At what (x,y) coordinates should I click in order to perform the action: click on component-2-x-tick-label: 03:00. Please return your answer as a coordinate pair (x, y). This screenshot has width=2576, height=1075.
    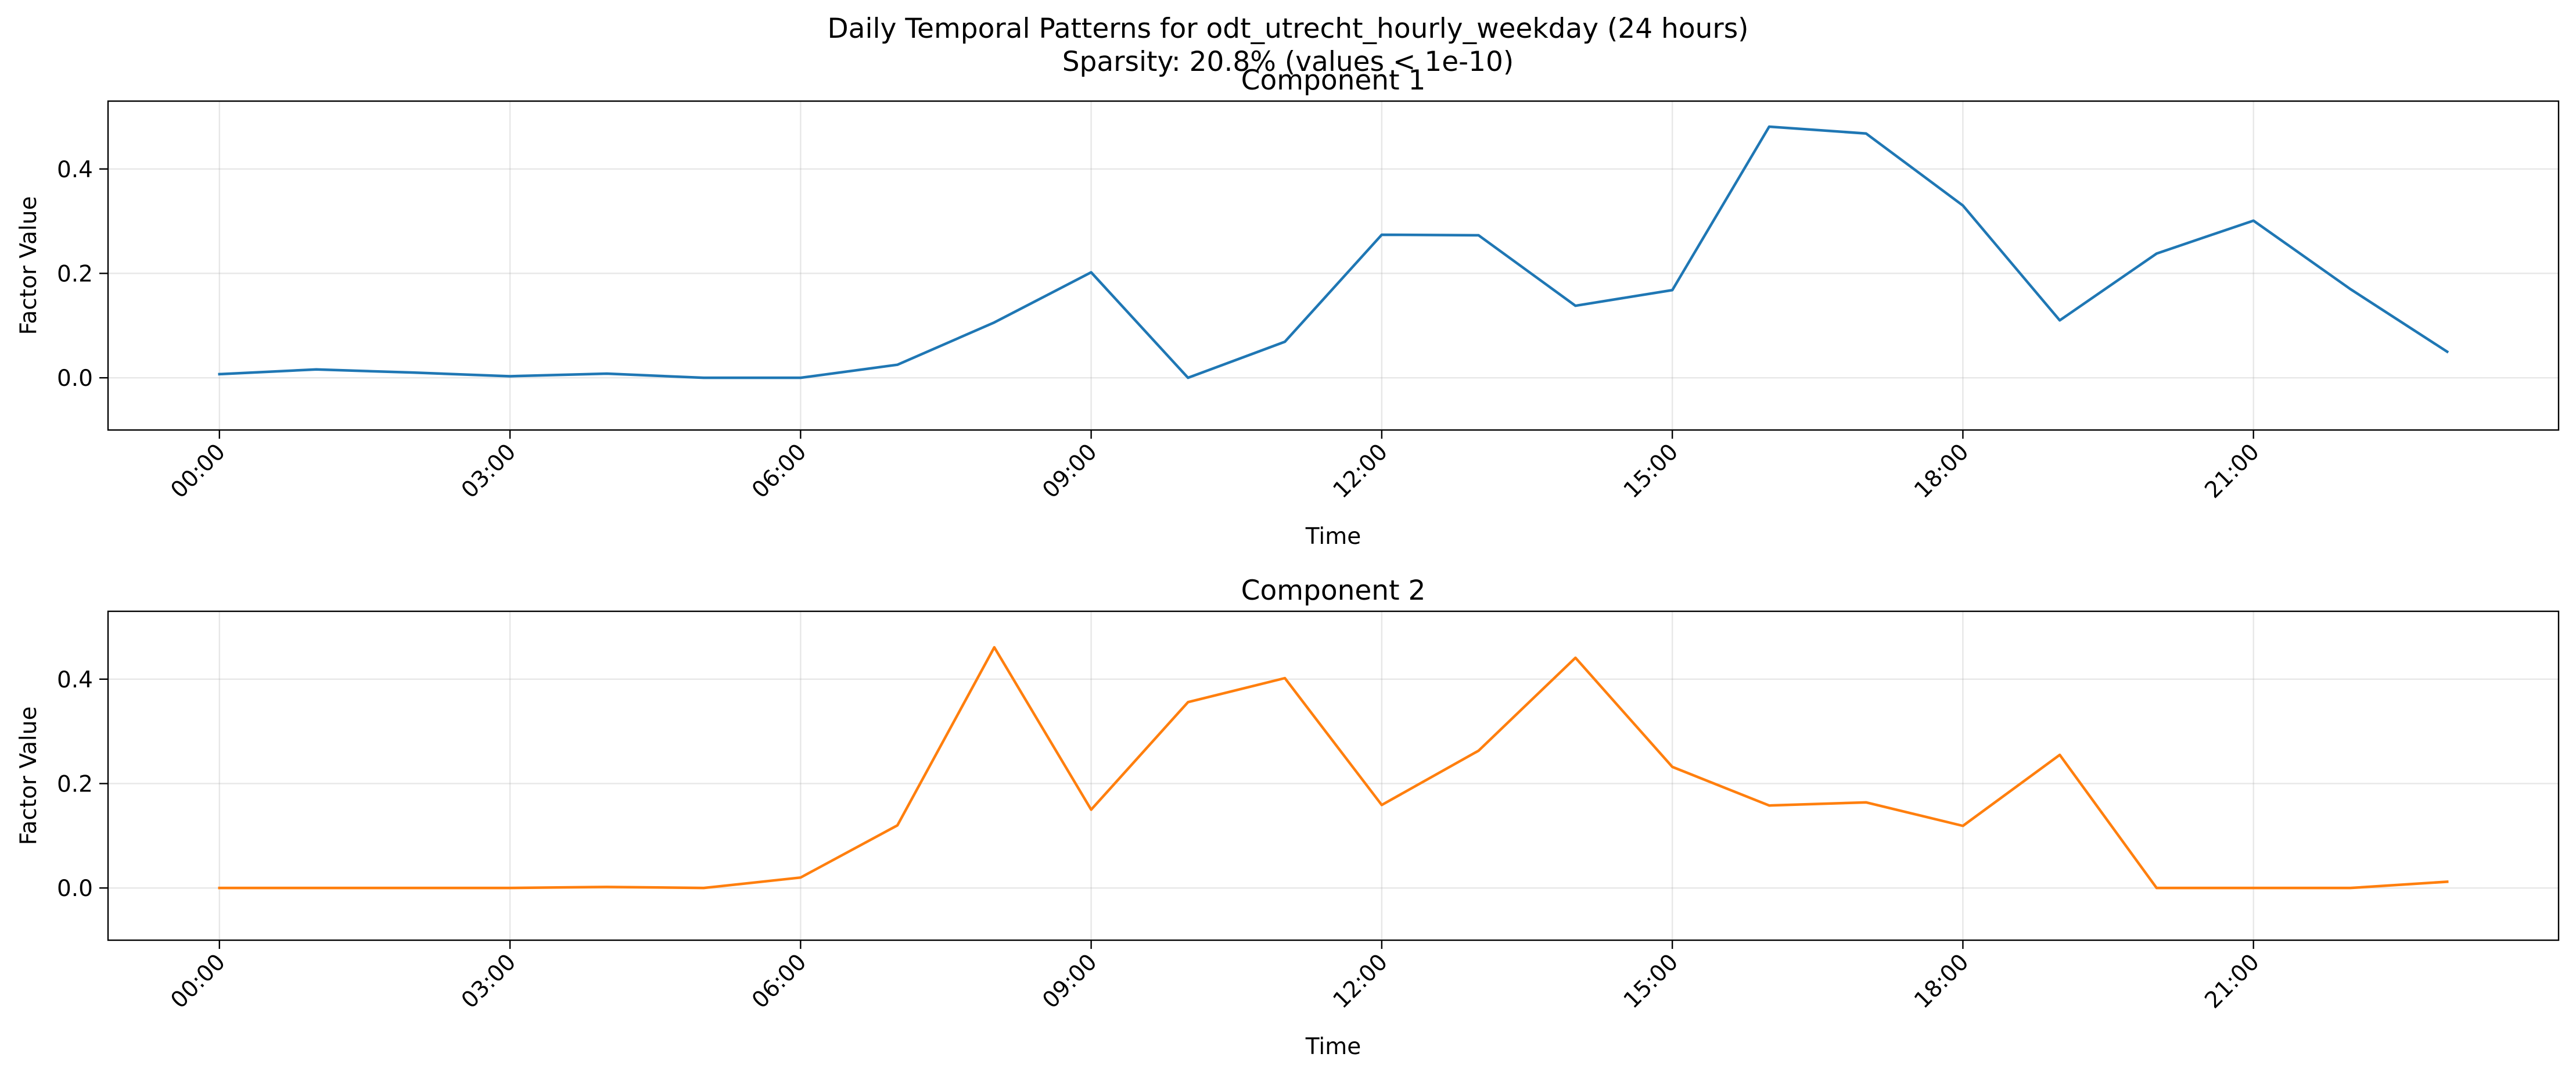
    Looking at the image, I should click on (489, 981).